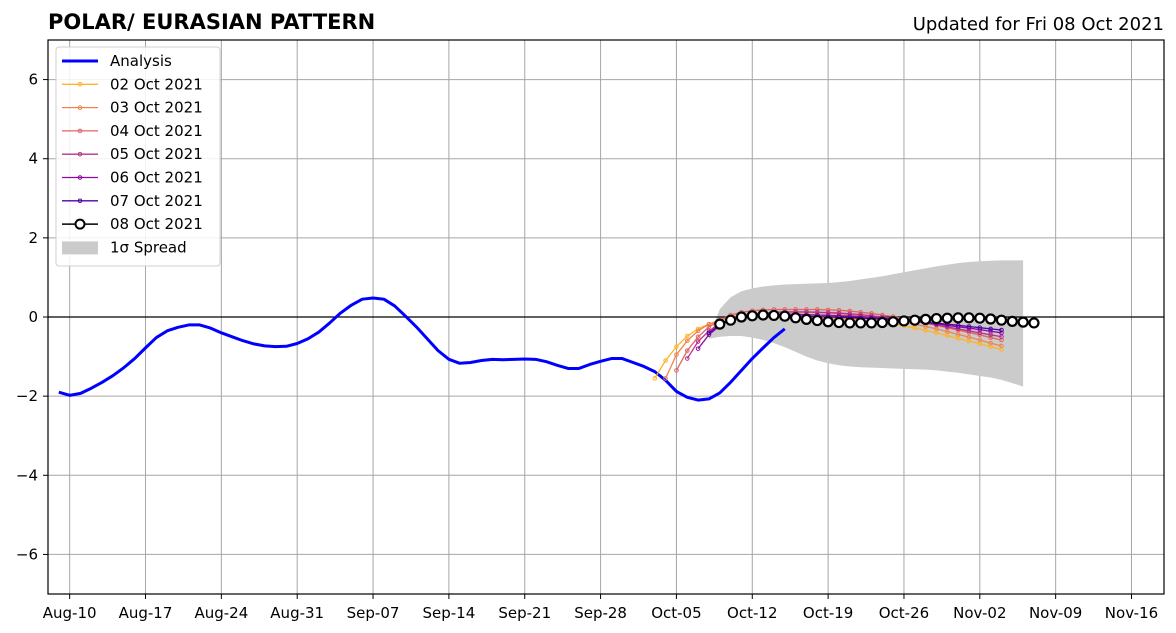  Describe the element at coordinates (33, 159) in the screenshot. I see `y-tick-label: 4` at that location.